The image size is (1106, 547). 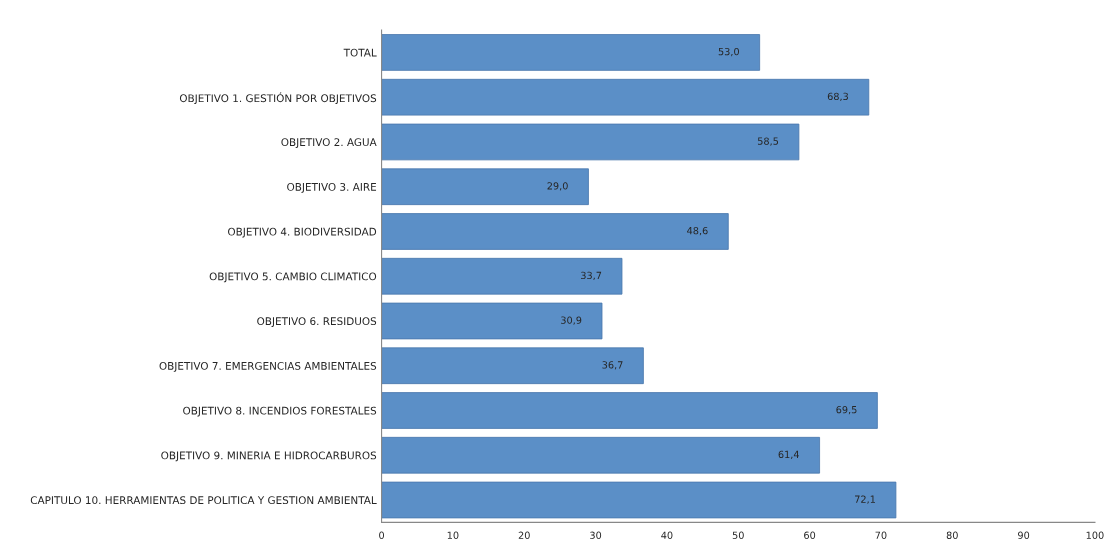 What do you see at coordinates (268, 366) in the screenshot?
I see `y-tick-label: OBJETIVO 7. EMERGENCIAS AMBIENTALES` at bounding box center [268, 366].